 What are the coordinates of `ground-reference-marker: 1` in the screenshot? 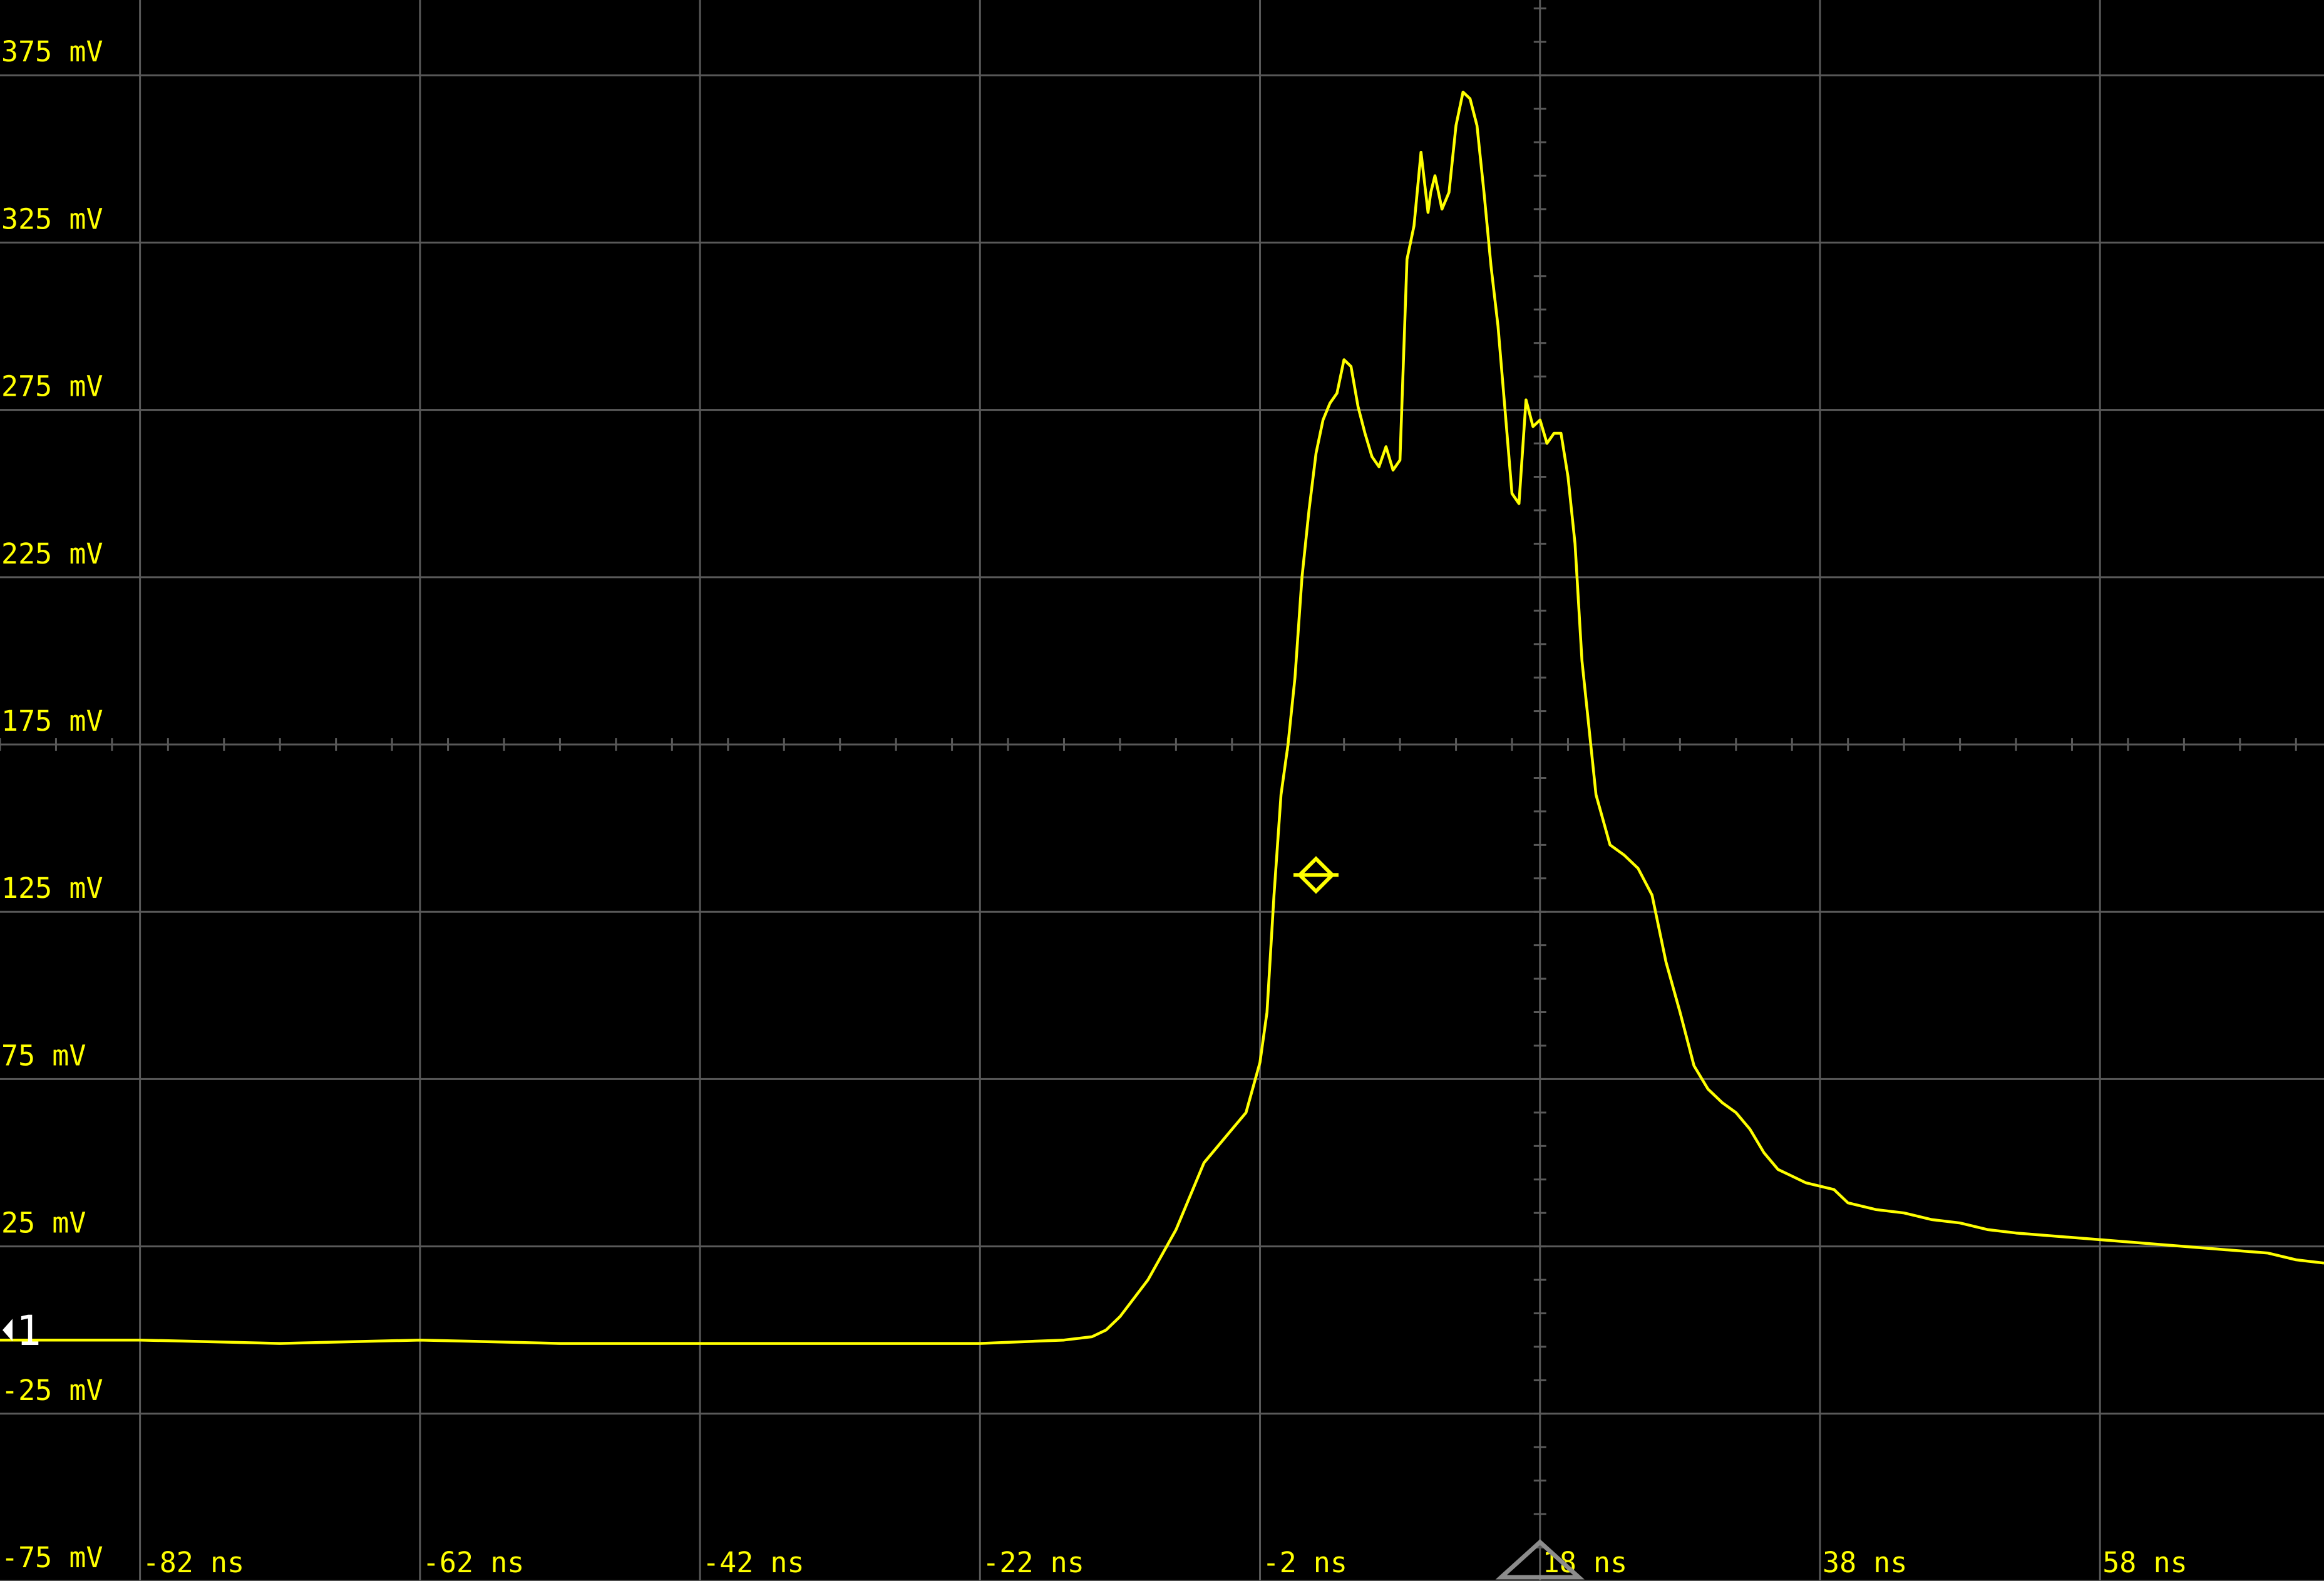 It's located at (22, 1331).